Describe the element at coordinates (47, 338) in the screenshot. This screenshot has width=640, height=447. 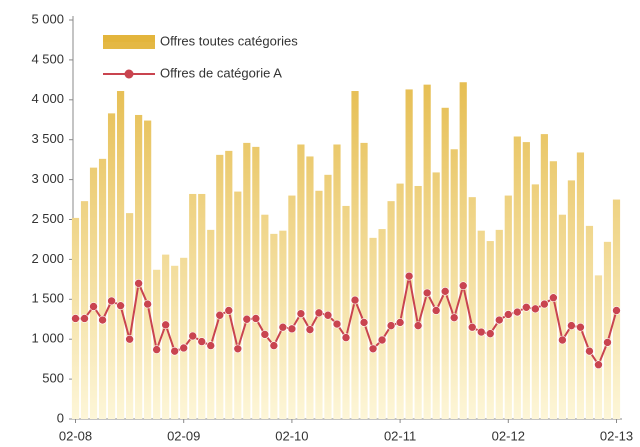
I see `y-tick-label: 1 000` at that location.